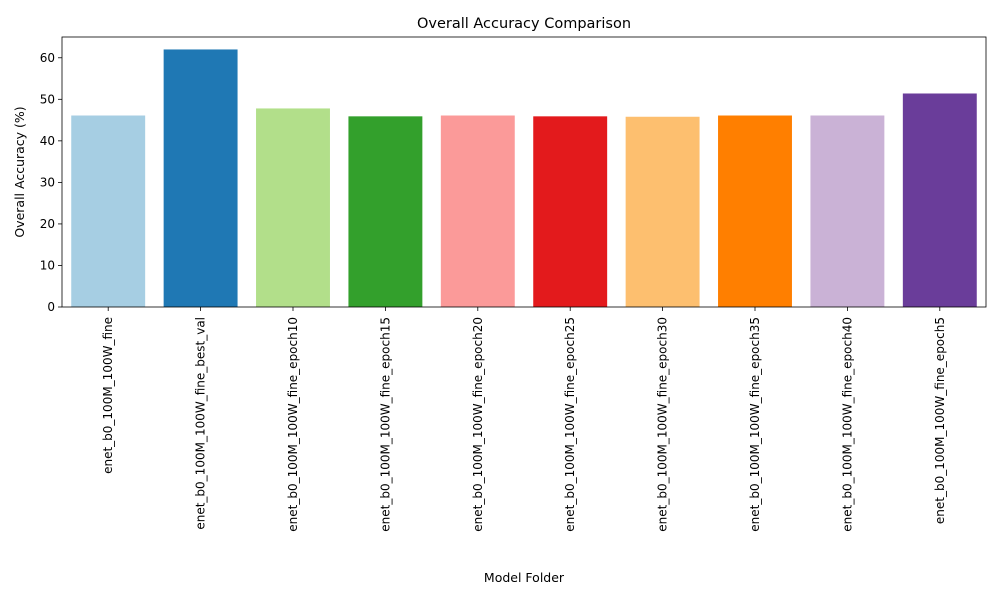  Describe the element at coordinates (51, 307) in the screenshot. I see `y-tick-label: 0` at that location.